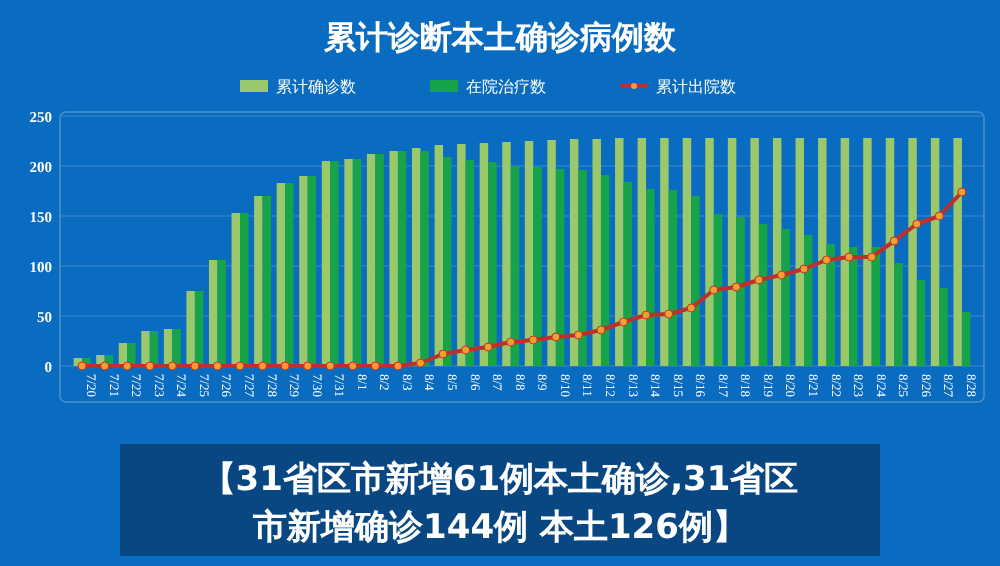  I want to click on legend-label: 累计出院数, so click(696, 87).